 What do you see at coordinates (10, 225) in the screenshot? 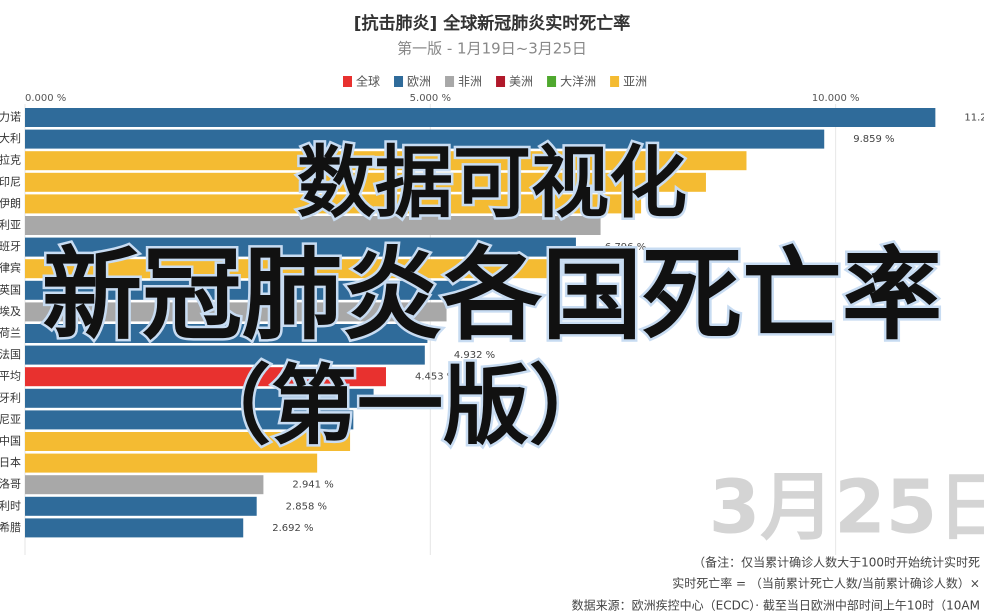
I see `y-tick-label: 利亚` at bounding box center [10, 225].